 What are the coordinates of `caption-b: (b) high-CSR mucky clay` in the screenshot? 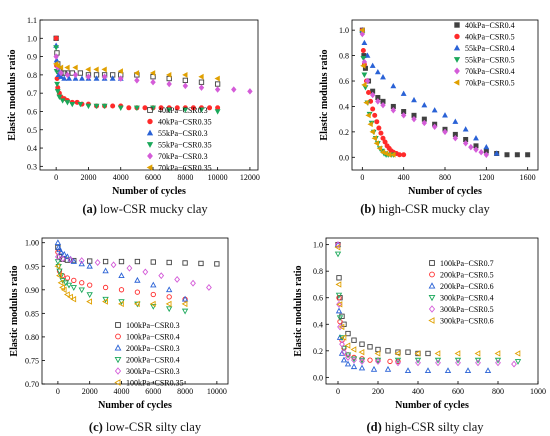 It's located at (425, 209).